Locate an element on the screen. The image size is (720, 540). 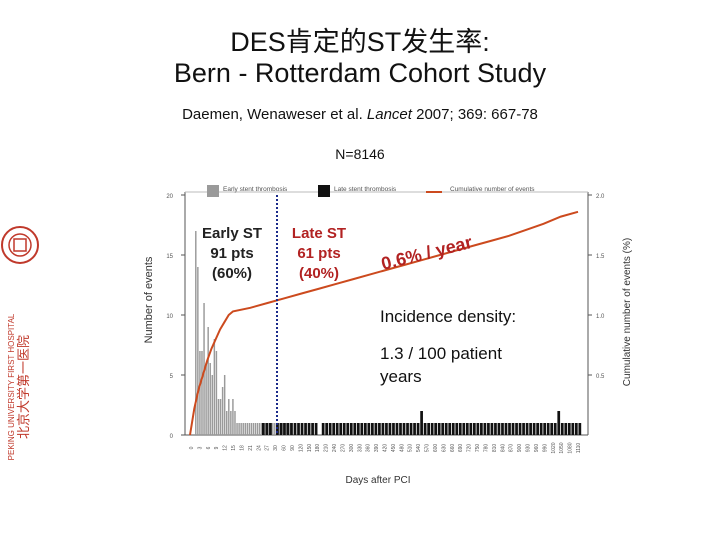
x-tick-label: 600 is located at coordinates (436, 448).